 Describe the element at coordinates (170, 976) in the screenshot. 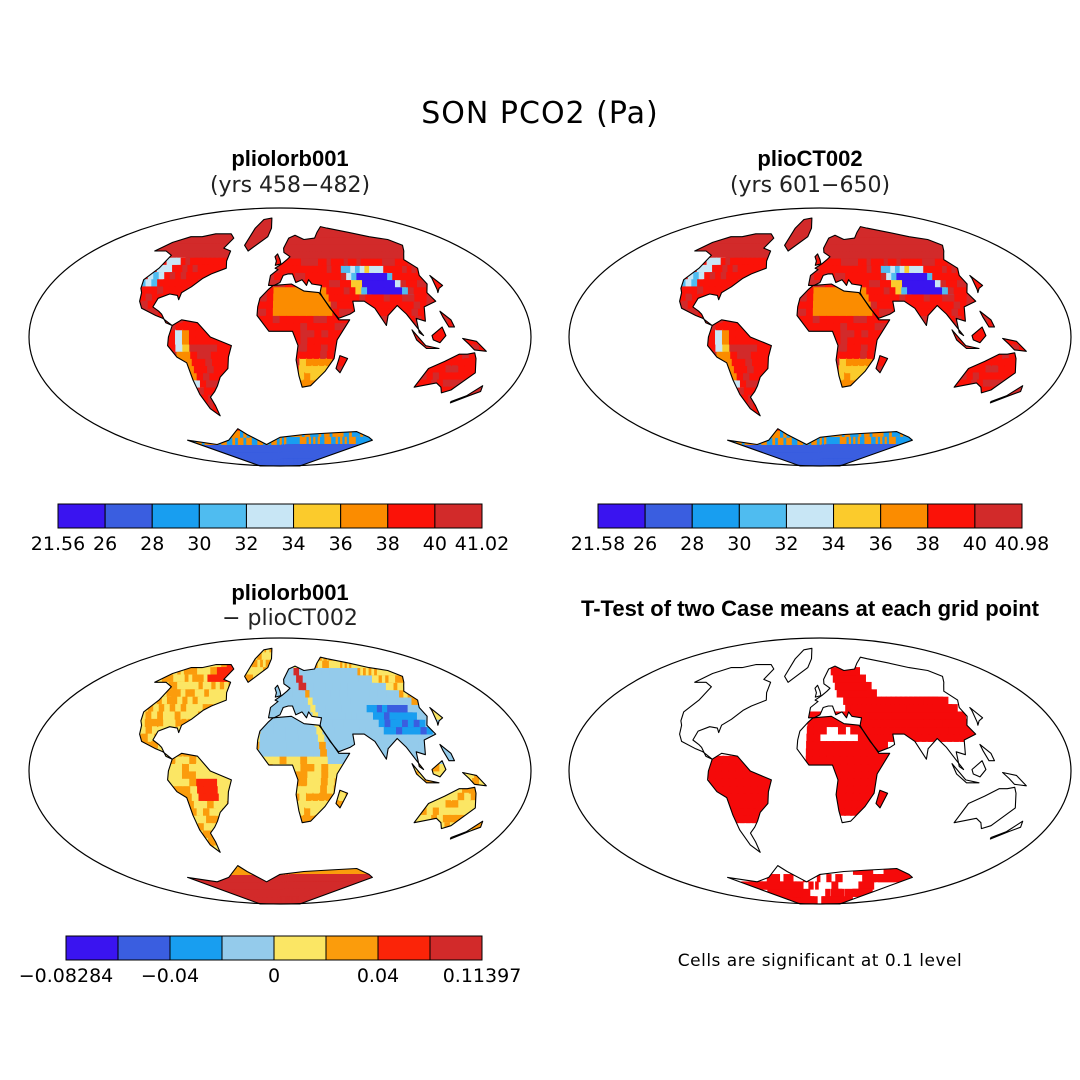

I see `colorbar-tick-label: −0.04` at that location.